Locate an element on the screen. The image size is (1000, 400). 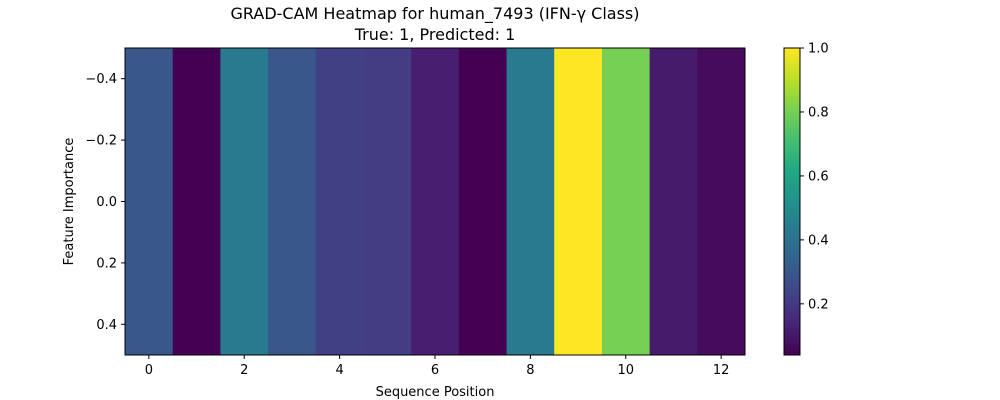
colorbar is located at coordinates (792, 201).